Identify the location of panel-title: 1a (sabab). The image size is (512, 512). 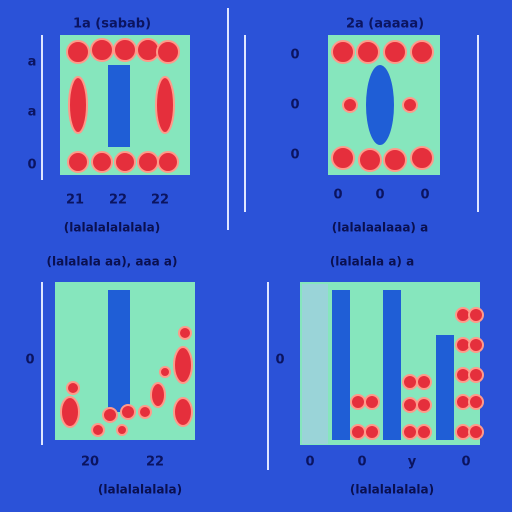
(112, 24).